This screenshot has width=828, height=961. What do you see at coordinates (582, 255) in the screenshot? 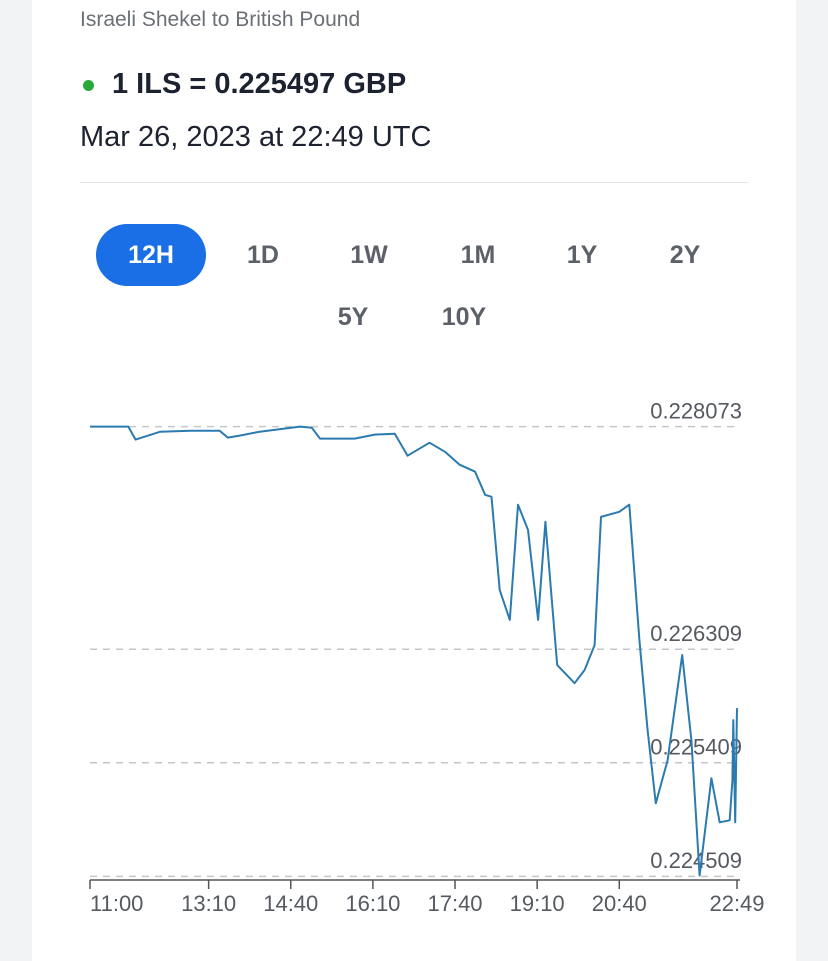
I see `range-button: 1Y` at bounding box center [582, 255].